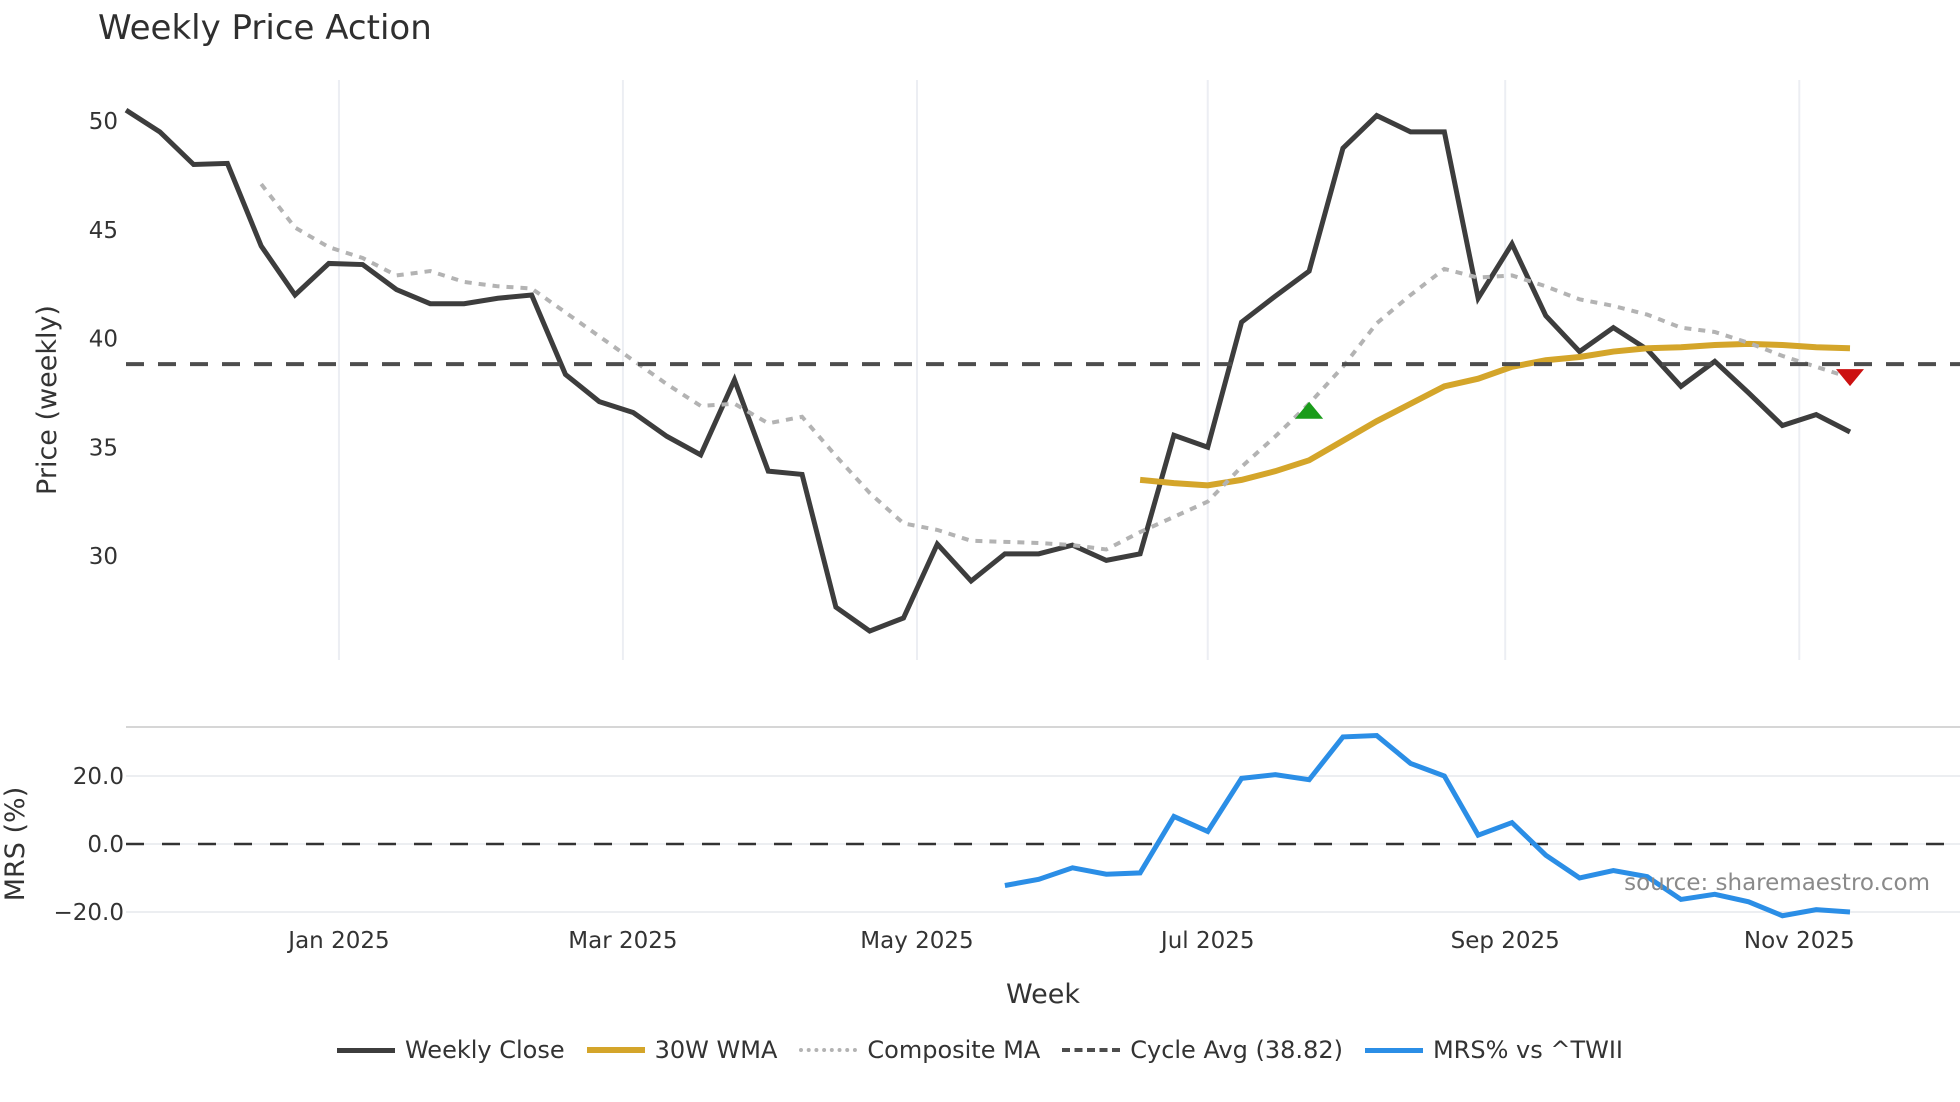 This screenshot has height=1102, width=1960. I want to click on y-axis-label: Price (weekly), so click(47, 400).